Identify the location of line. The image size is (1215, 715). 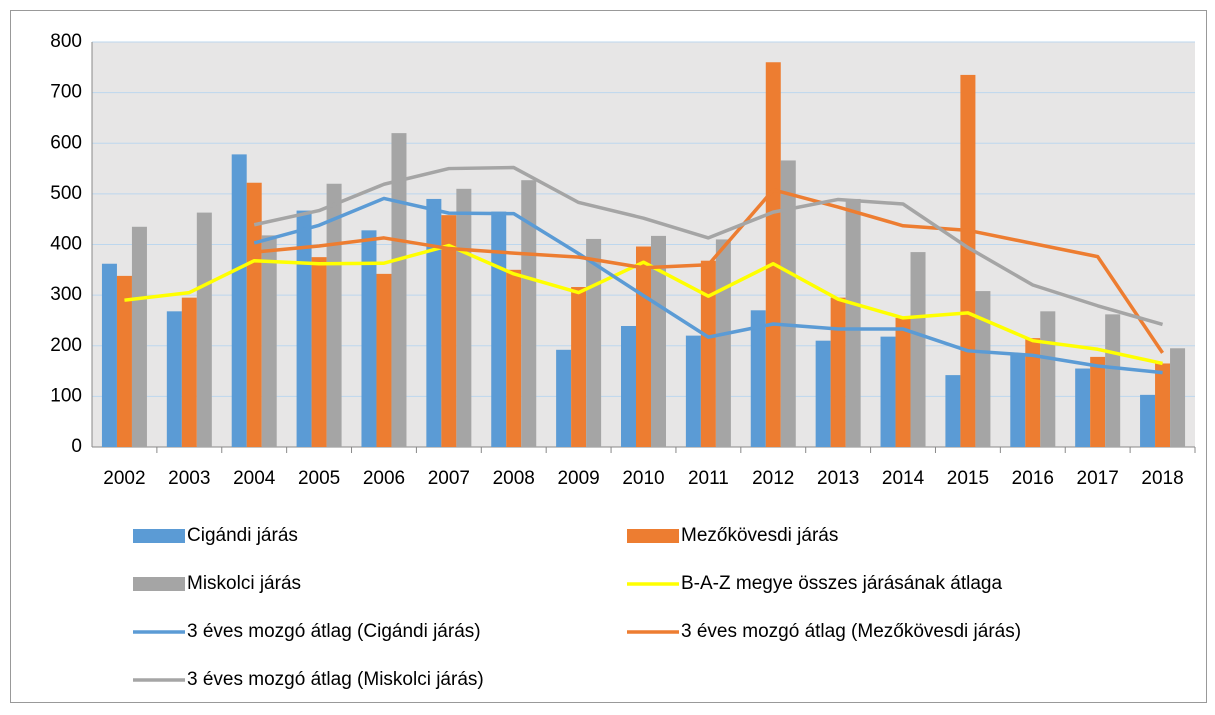
(643, 304).